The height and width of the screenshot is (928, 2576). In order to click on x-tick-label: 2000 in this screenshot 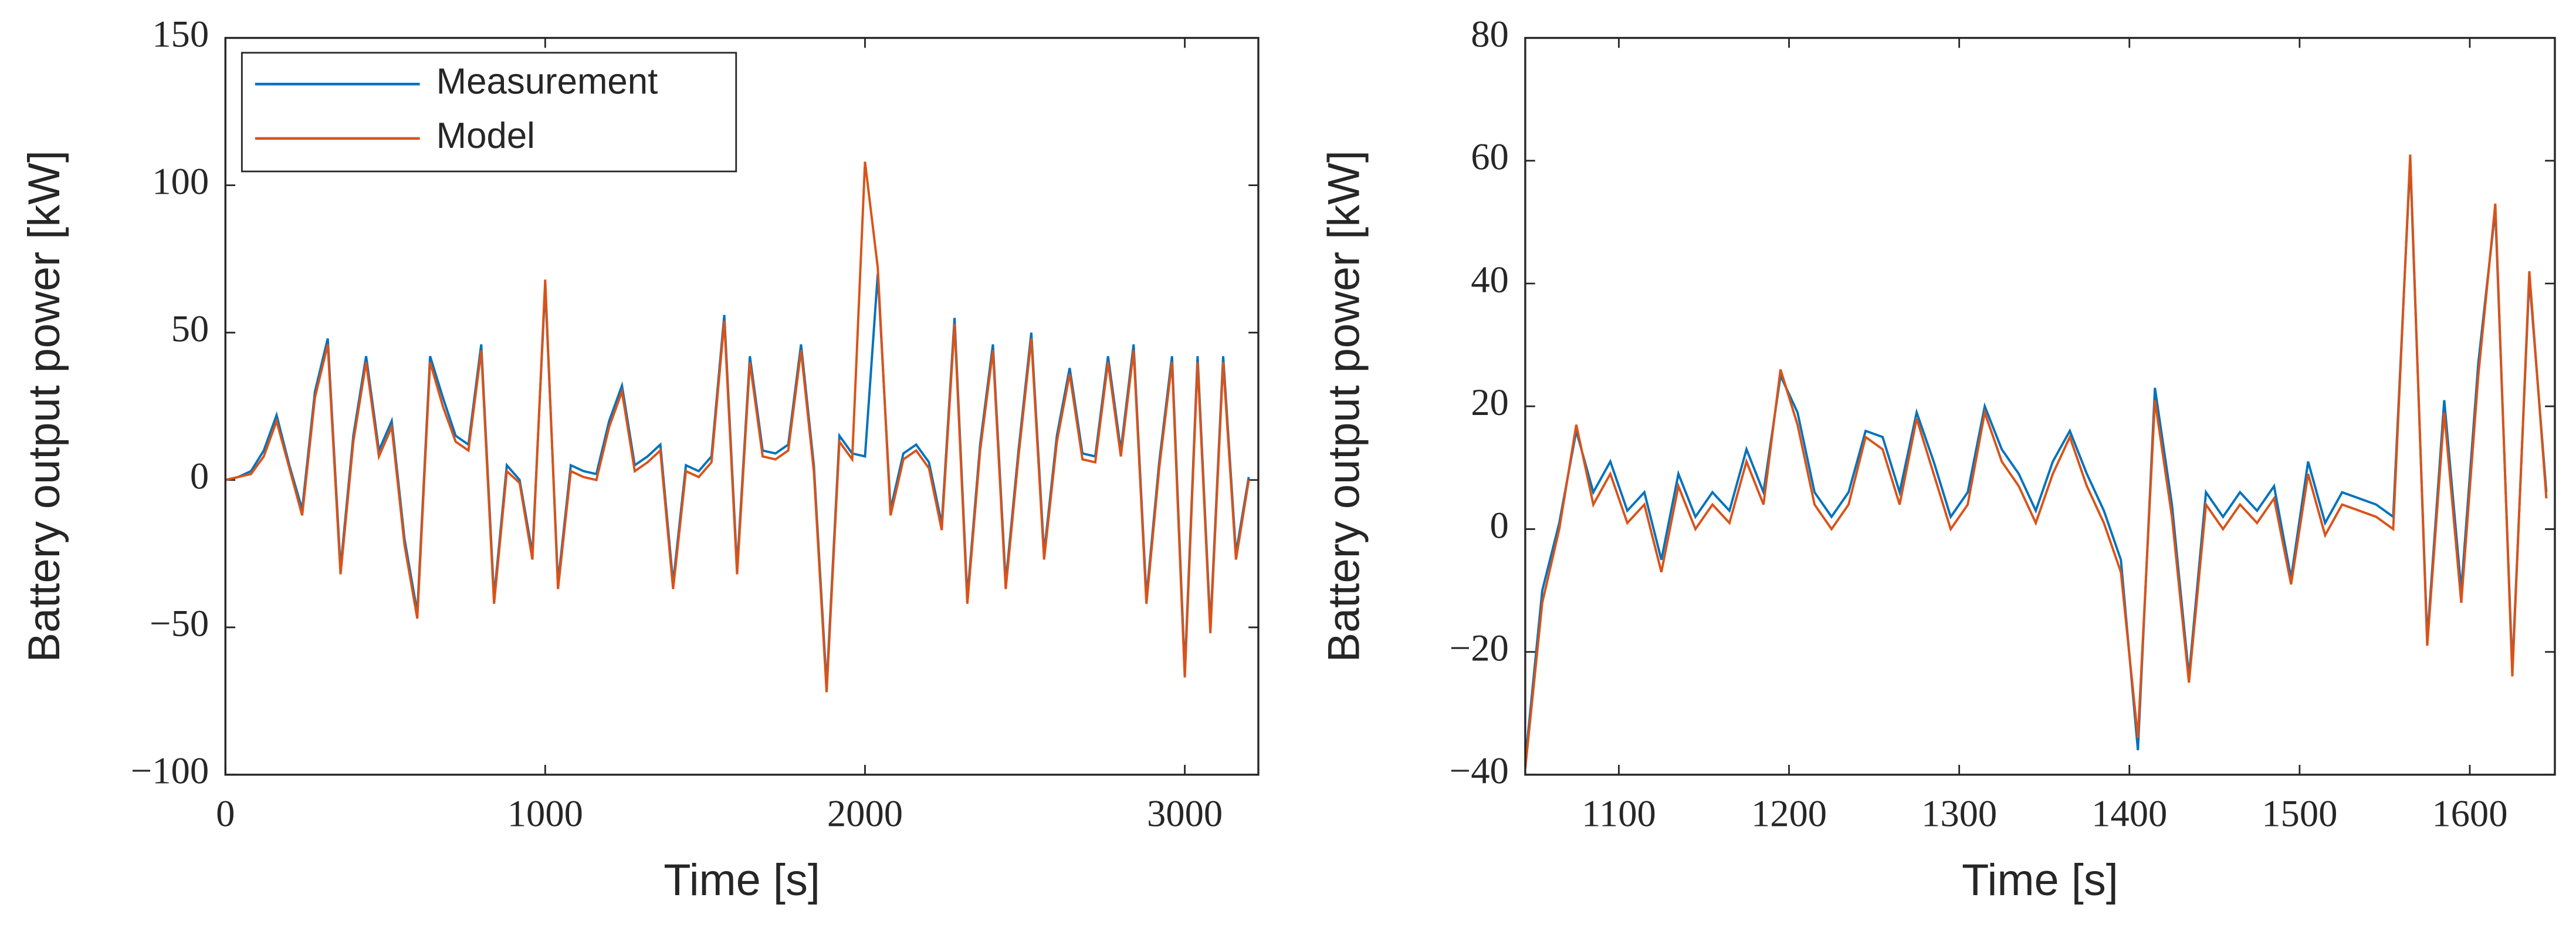, I will do `click(865, 813)`.